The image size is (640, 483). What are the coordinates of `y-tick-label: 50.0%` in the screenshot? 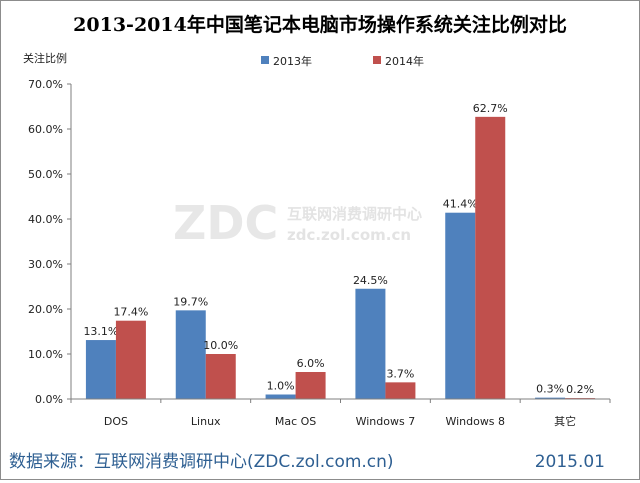 It's located at (45, 174).